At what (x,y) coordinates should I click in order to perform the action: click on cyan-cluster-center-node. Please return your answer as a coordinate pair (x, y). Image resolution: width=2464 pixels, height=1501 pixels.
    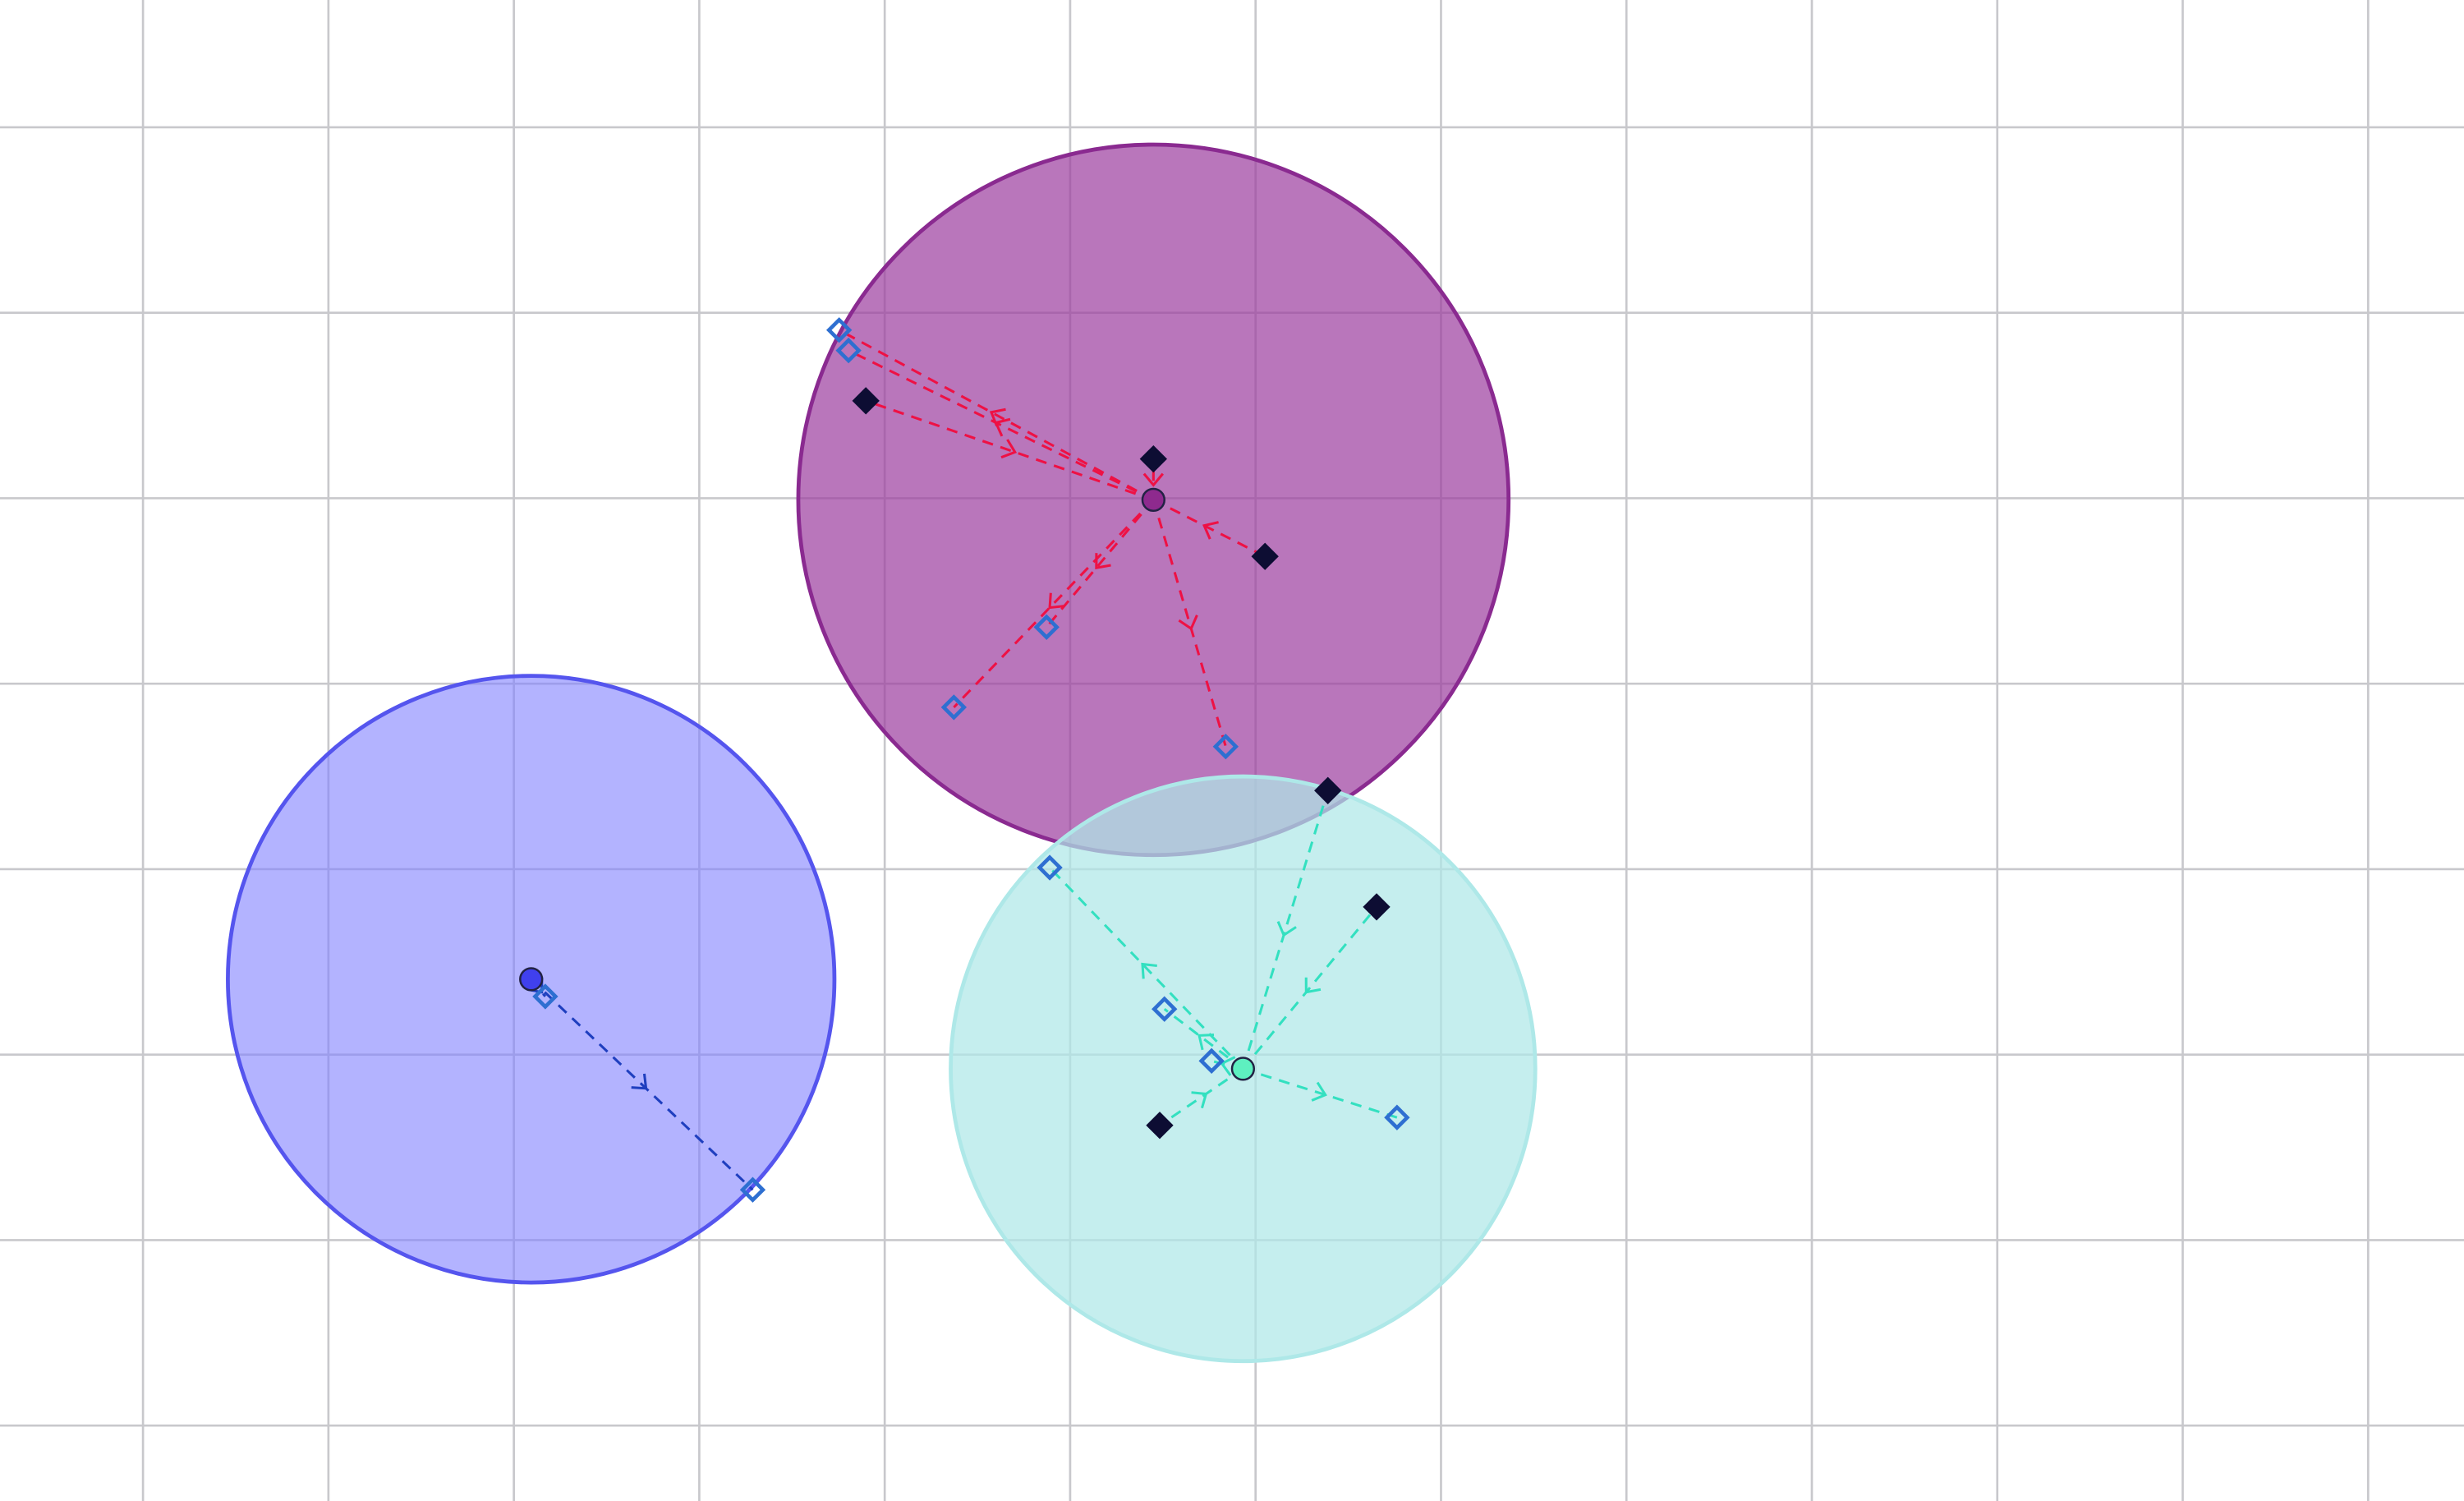
    Looking at the image, I should click on (1243, 1069).